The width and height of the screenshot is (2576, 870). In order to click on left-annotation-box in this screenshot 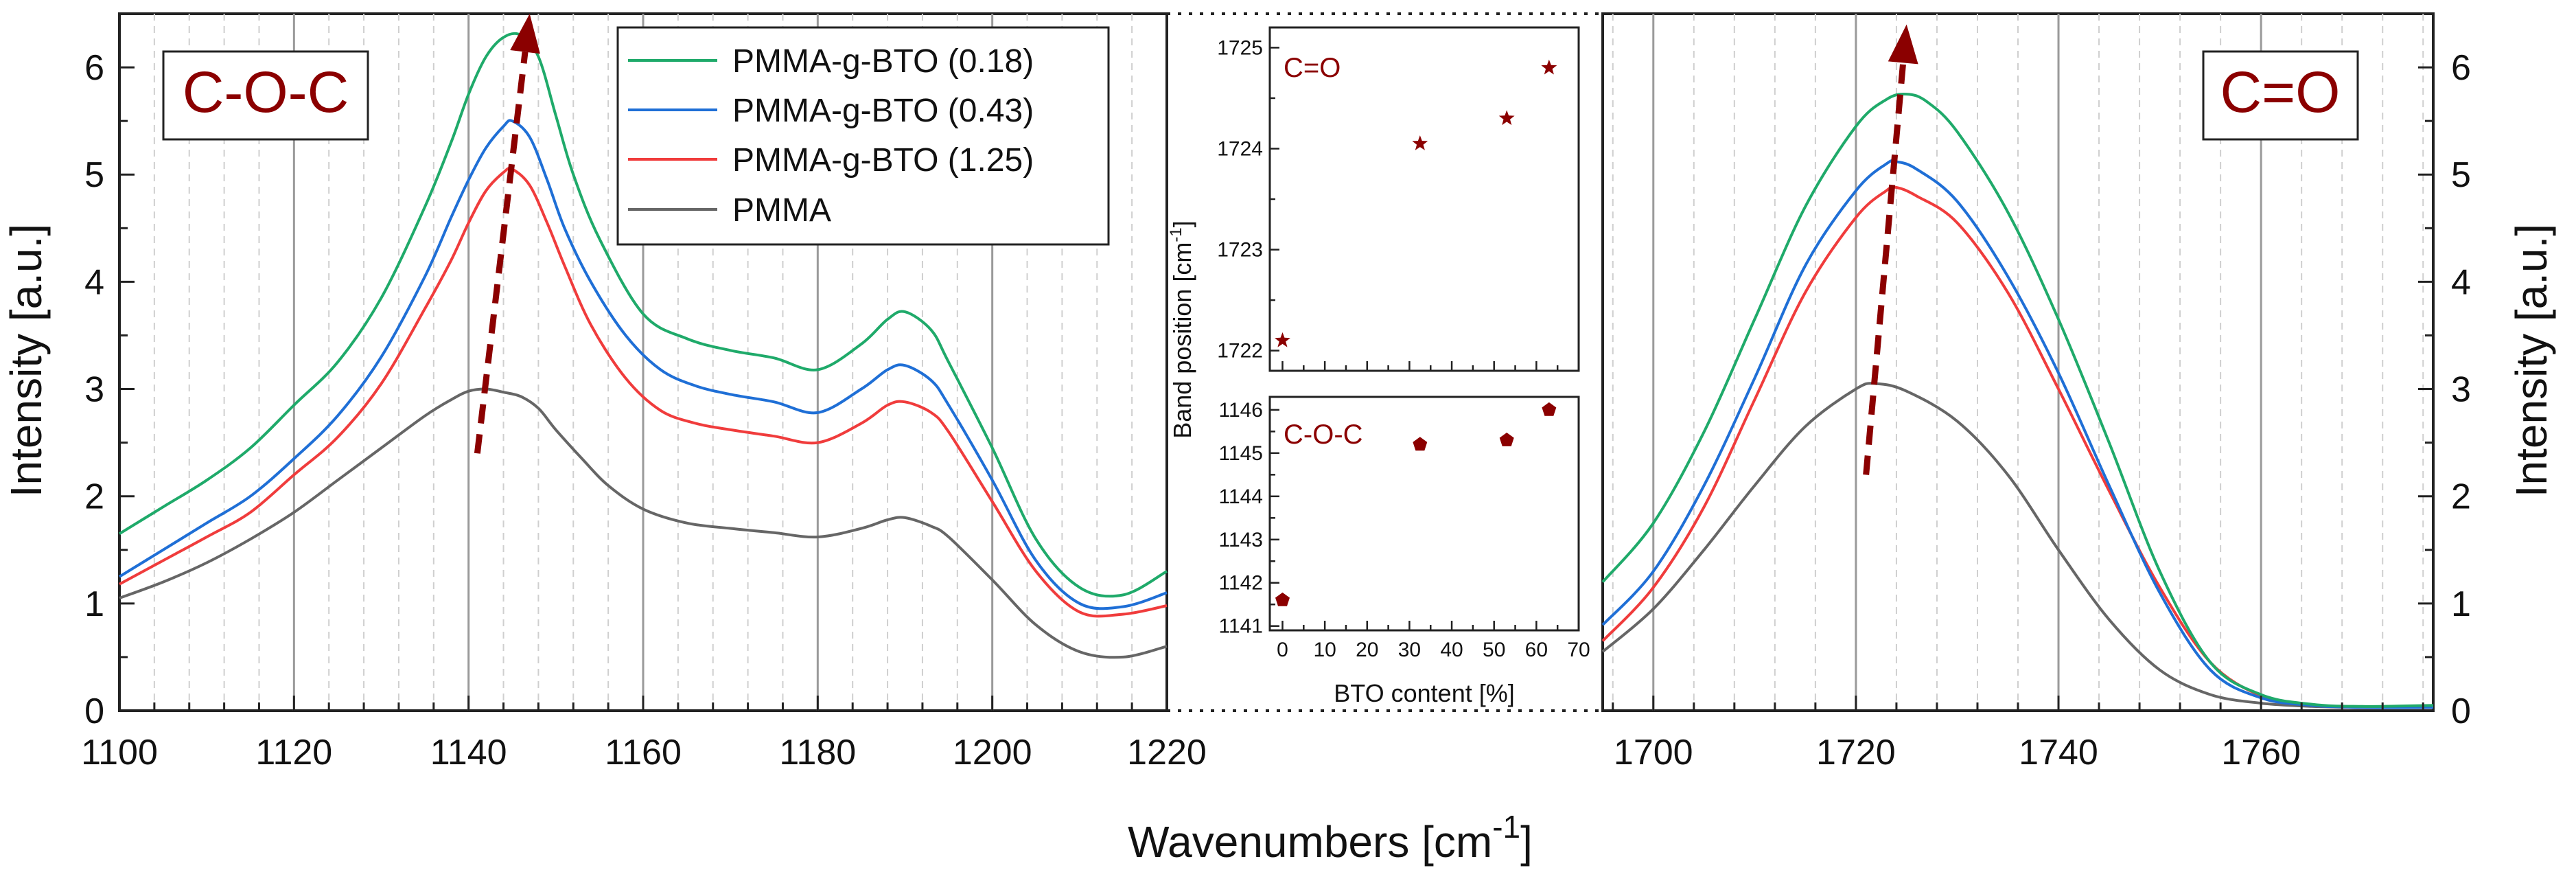, I will do `click(265, 95)`.